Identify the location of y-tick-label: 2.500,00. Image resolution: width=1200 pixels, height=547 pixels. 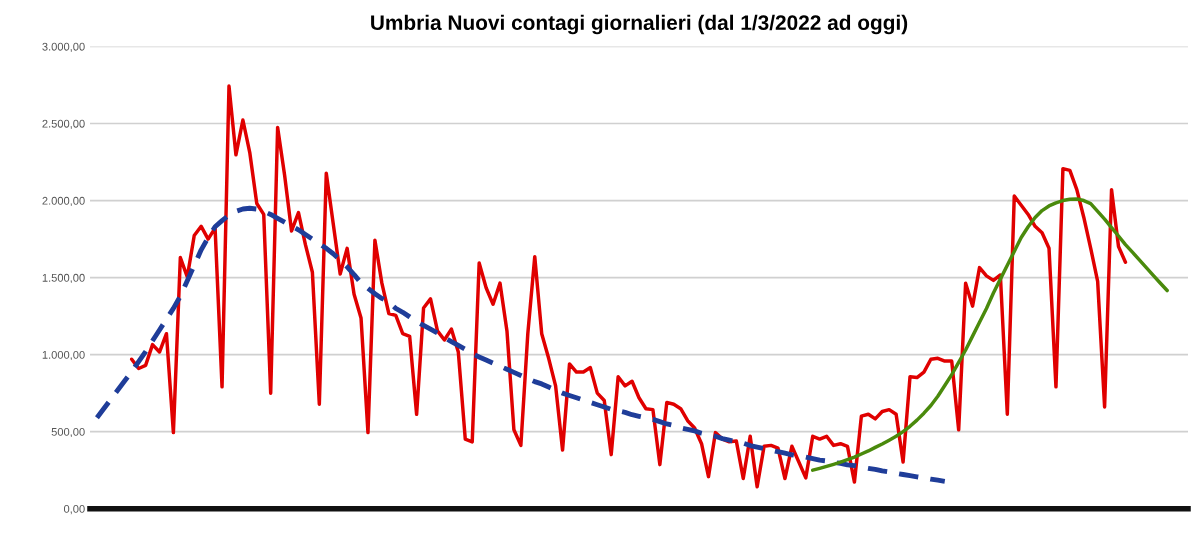
(63, 124).